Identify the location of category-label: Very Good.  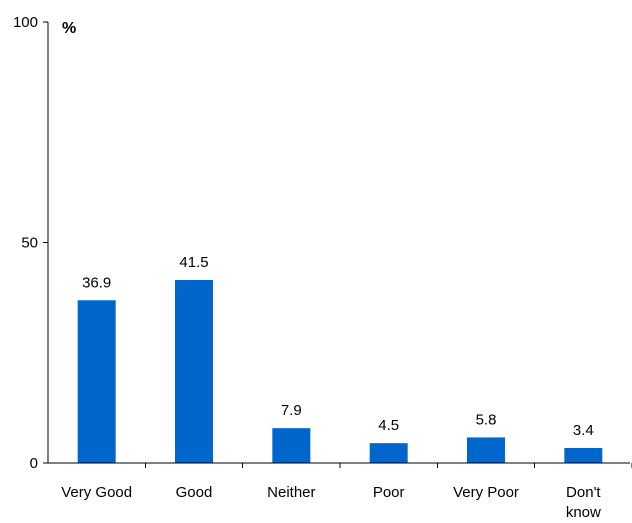
(96, 492).